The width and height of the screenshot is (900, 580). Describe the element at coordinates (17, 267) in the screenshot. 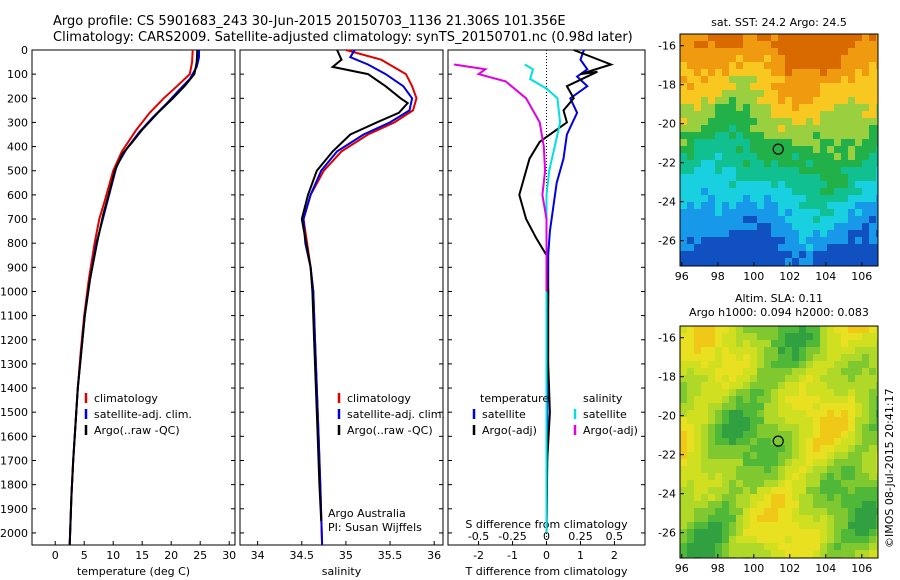

I see `depth-tick-label: 900` at that location.